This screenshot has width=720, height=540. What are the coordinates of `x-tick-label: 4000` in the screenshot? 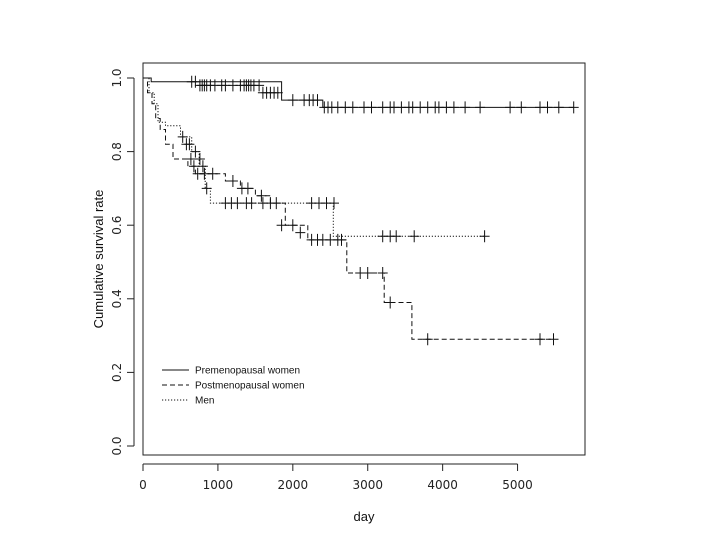 It's located at (442, 485).